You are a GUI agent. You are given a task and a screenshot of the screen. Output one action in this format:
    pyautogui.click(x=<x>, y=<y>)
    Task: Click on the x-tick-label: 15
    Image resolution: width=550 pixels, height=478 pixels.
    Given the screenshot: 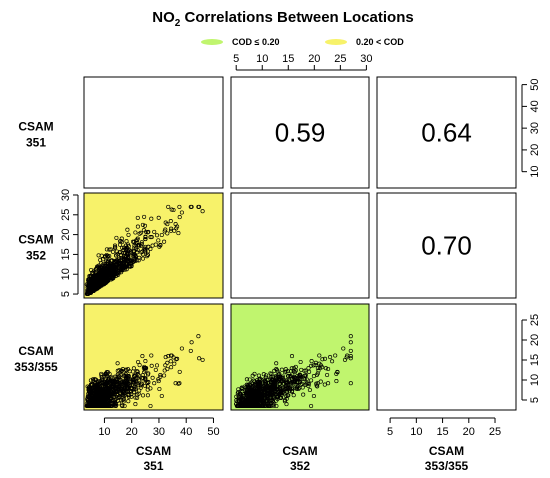 What is the action you would take?
    pyautogui.click(x=288, y=59)
    